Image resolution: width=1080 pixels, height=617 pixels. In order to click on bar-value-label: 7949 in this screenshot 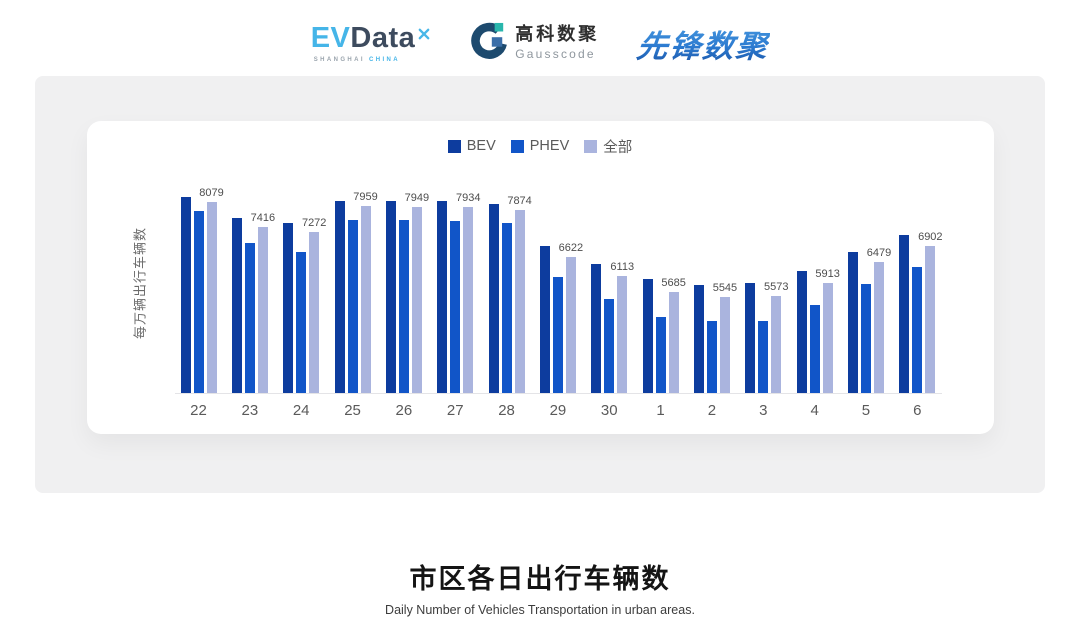, I will do `click(417, 197)`.